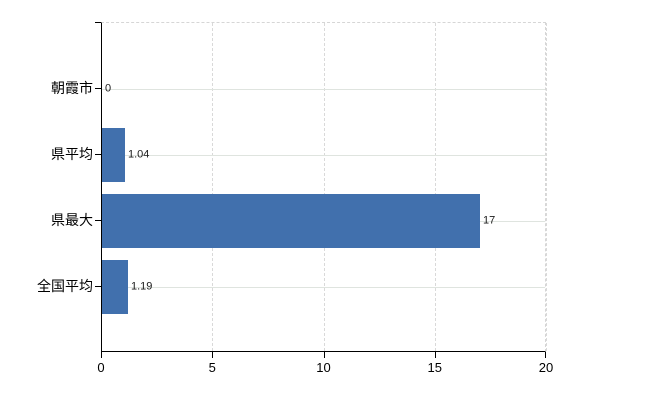 The height and width of the screenshot is (400, 650). I want to click on category-label: 朝霞市, so click(72, 88).